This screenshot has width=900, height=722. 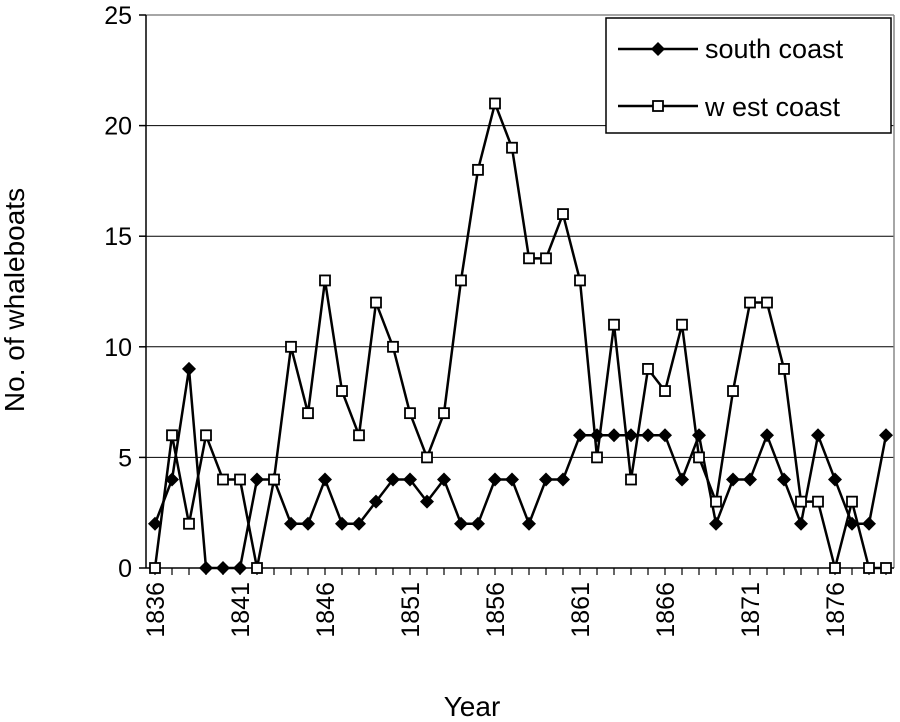 I want to click on y-tick-label-15: 15, so click(x=118, y=237).